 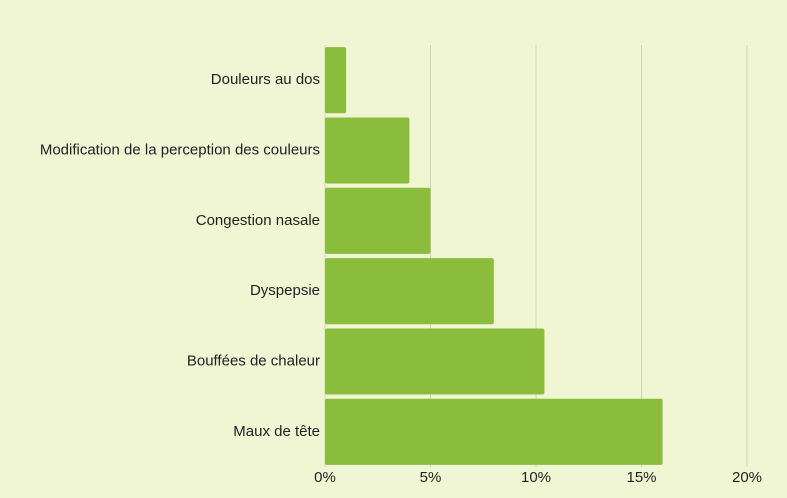 I want to click on y-tick-label: Maux de tête, so click(x=276, y=431).